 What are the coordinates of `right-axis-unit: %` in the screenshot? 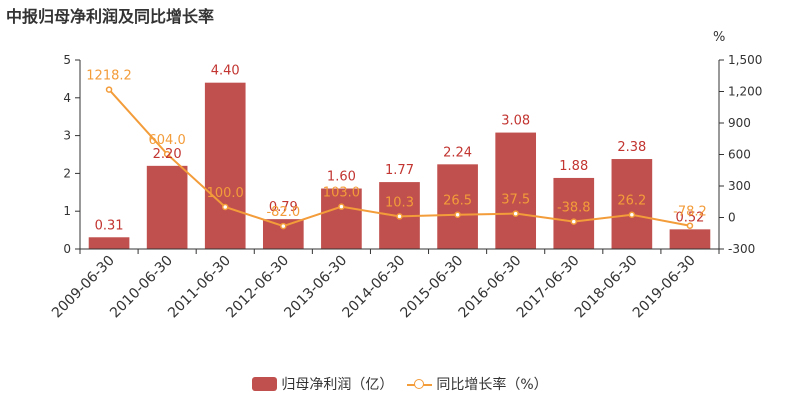 It's located at (719, 37).